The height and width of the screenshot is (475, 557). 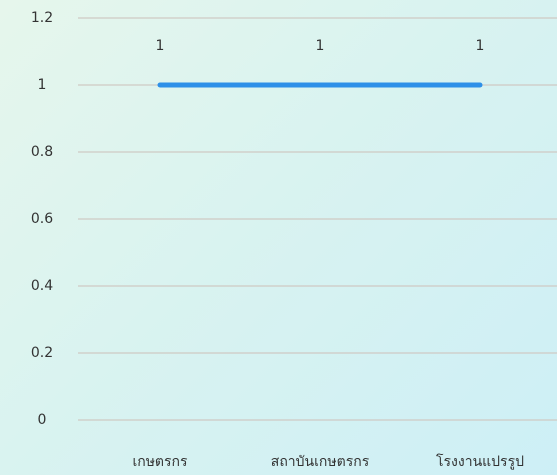 What do you see at coordinates (42, 353) in the screenshot?
I see `y-tick-label: 0.2` at bounding box center [42, 353].